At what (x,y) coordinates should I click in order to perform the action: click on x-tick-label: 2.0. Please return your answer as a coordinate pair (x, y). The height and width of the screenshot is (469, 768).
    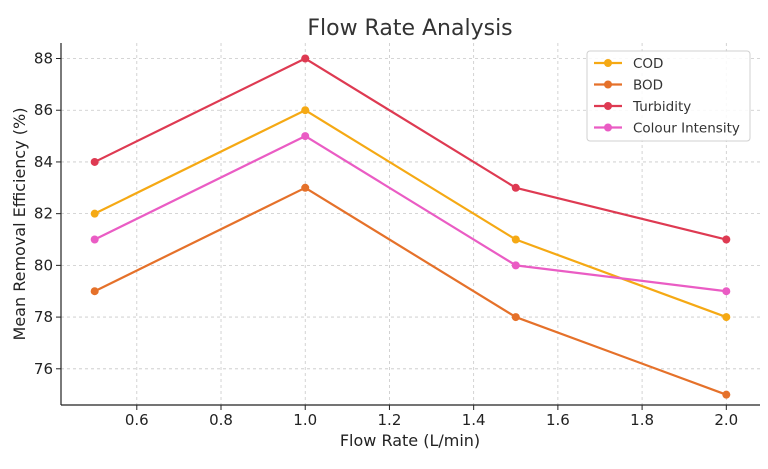
    Looking at the image, I should click on (726, 420).